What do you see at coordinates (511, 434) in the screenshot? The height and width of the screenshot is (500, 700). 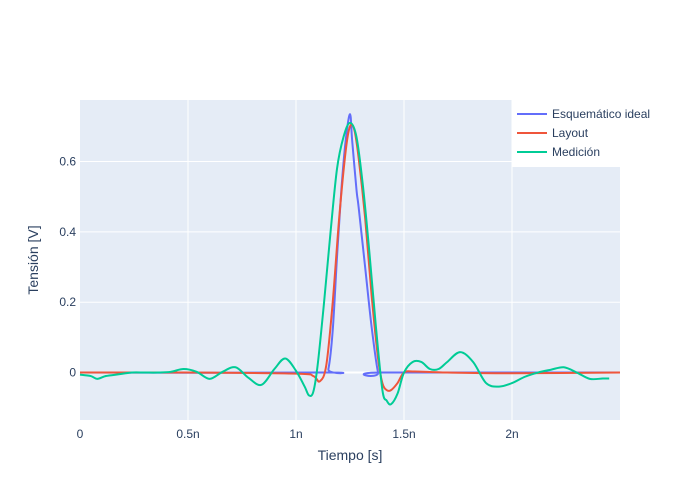 I see `x-tick-label: 2n` at bounding box center [511, 434].